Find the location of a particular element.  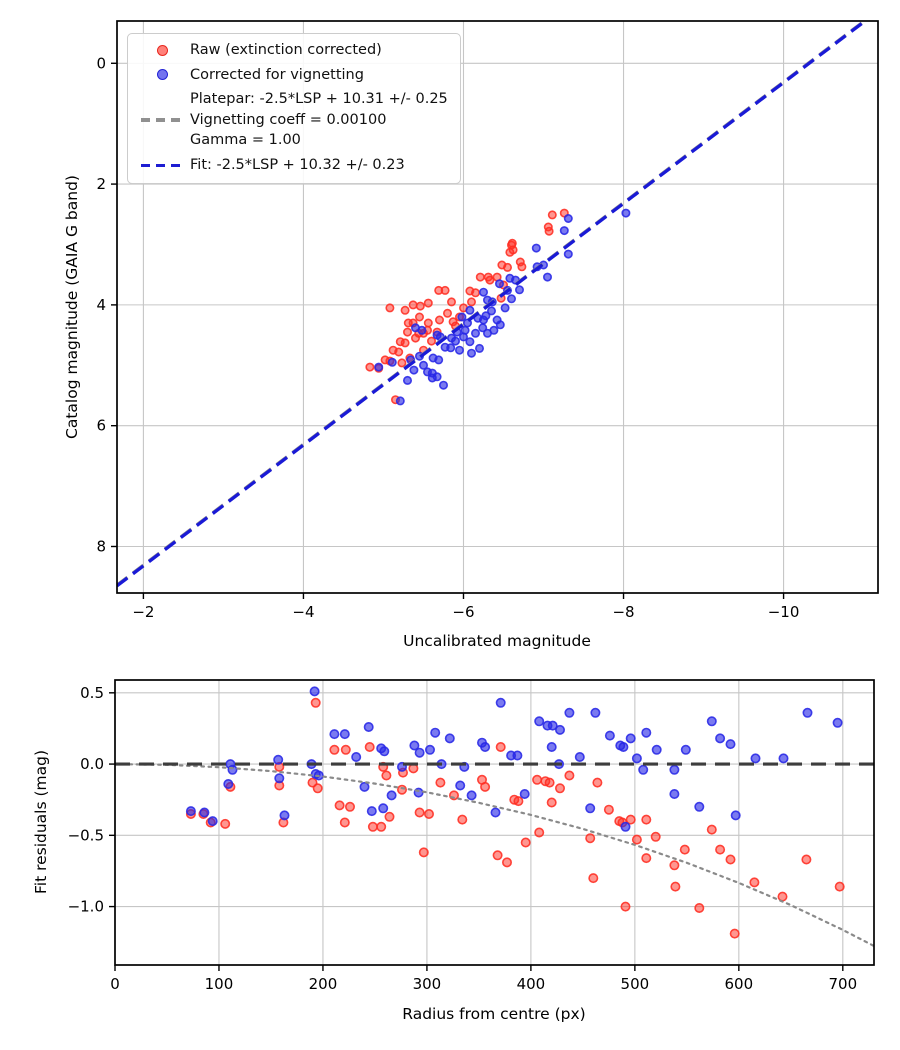

platepar-dashed-line-icon is located at coordinates (162, 120).